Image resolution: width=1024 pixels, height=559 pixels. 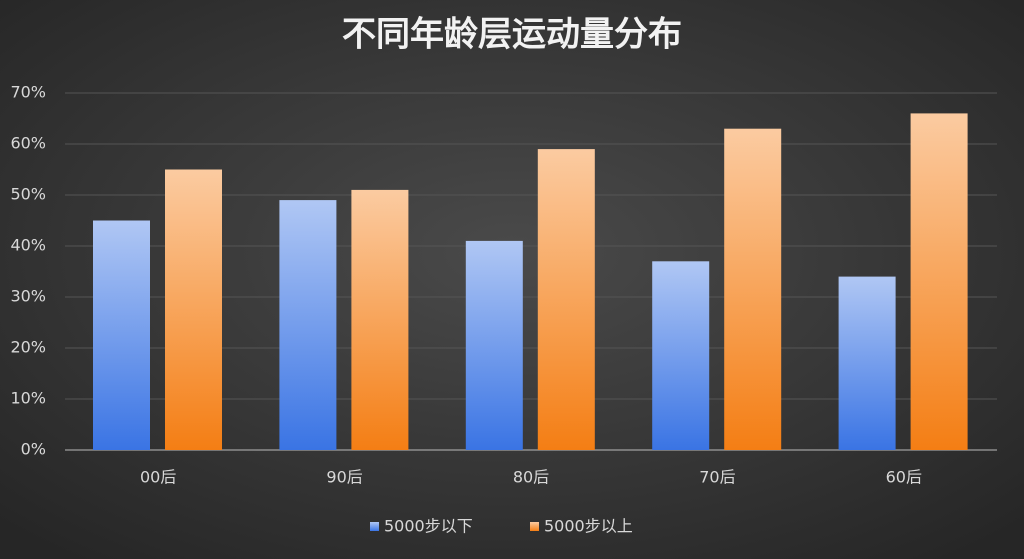 What do you see at coordinates (158, 477) in the screenshot?
I see `x-tick-label: 00后` at bounding box center [158, 477].